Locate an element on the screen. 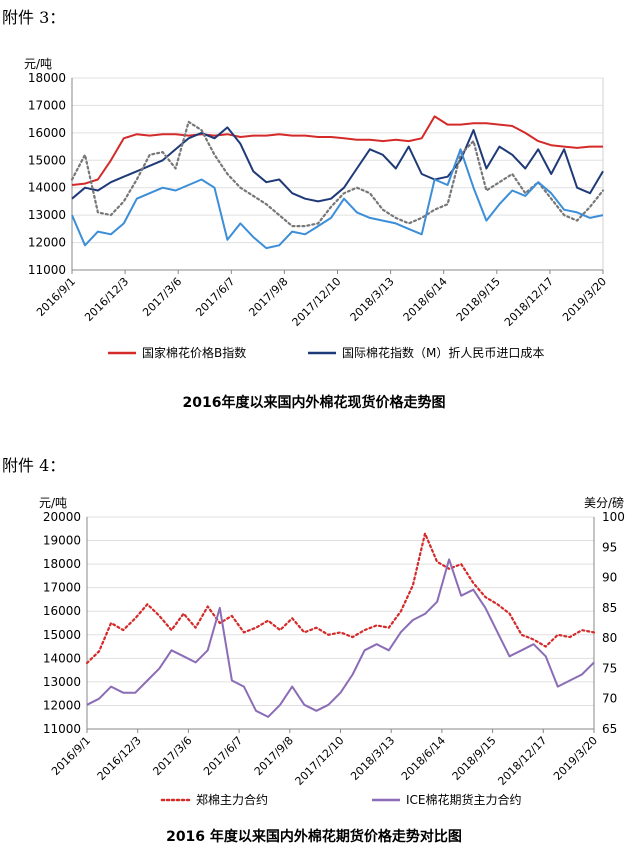  y2-tick-label: 90 is located at coordinates (609, 578).